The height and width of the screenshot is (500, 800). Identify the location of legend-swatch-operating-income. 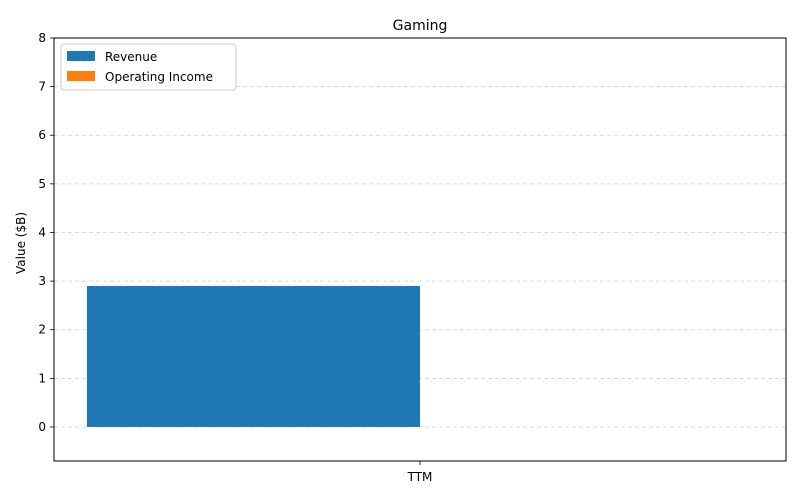
(81, 76).